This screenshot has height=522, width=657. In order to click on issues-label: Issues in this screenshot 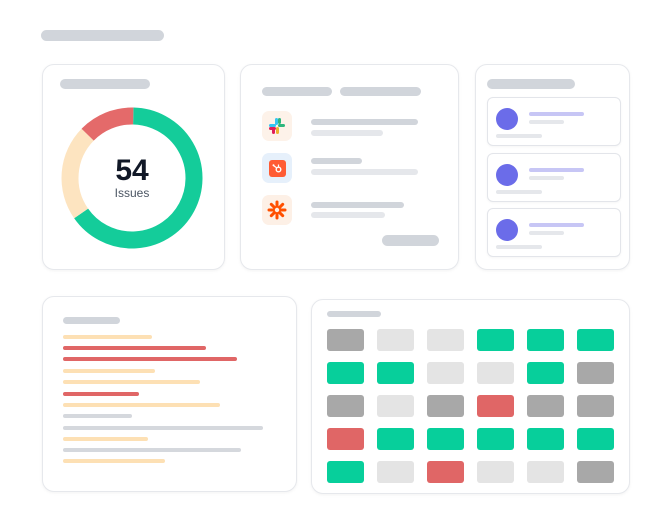, I will do `click(132, 193)`.